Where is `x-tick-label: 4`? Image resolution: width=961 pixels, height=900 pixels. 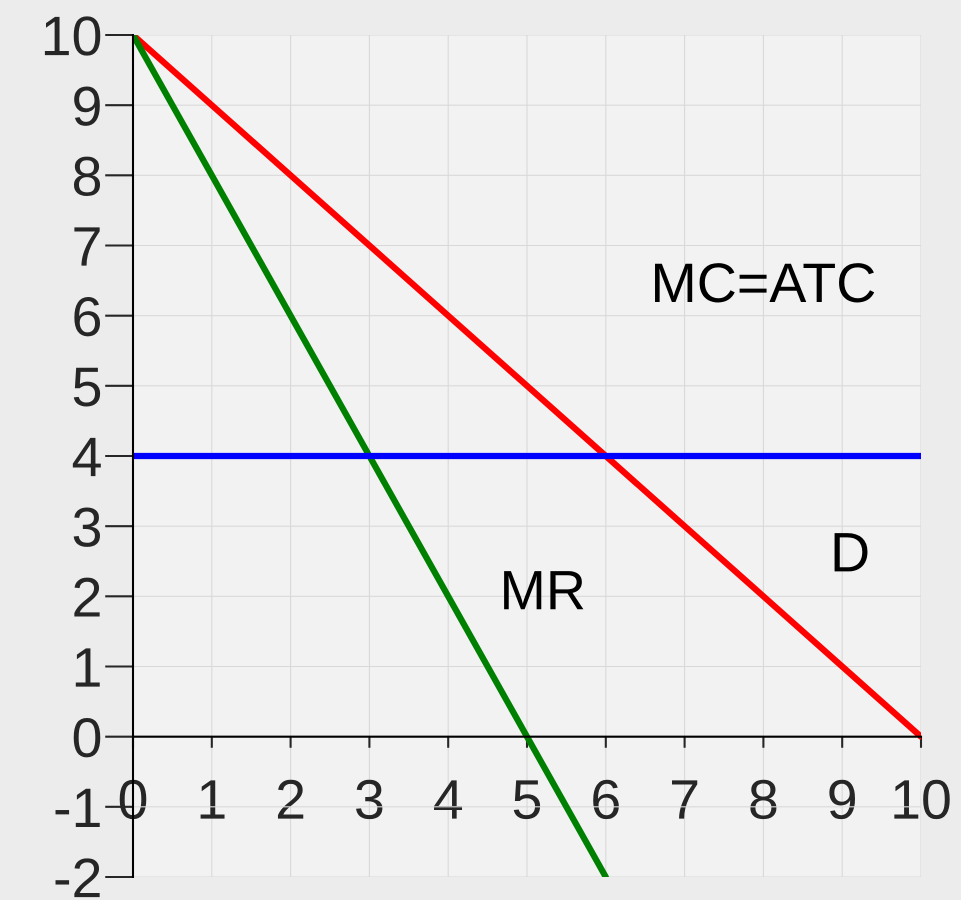
x-tick-label: 4 is located at coordinates (448, 799).